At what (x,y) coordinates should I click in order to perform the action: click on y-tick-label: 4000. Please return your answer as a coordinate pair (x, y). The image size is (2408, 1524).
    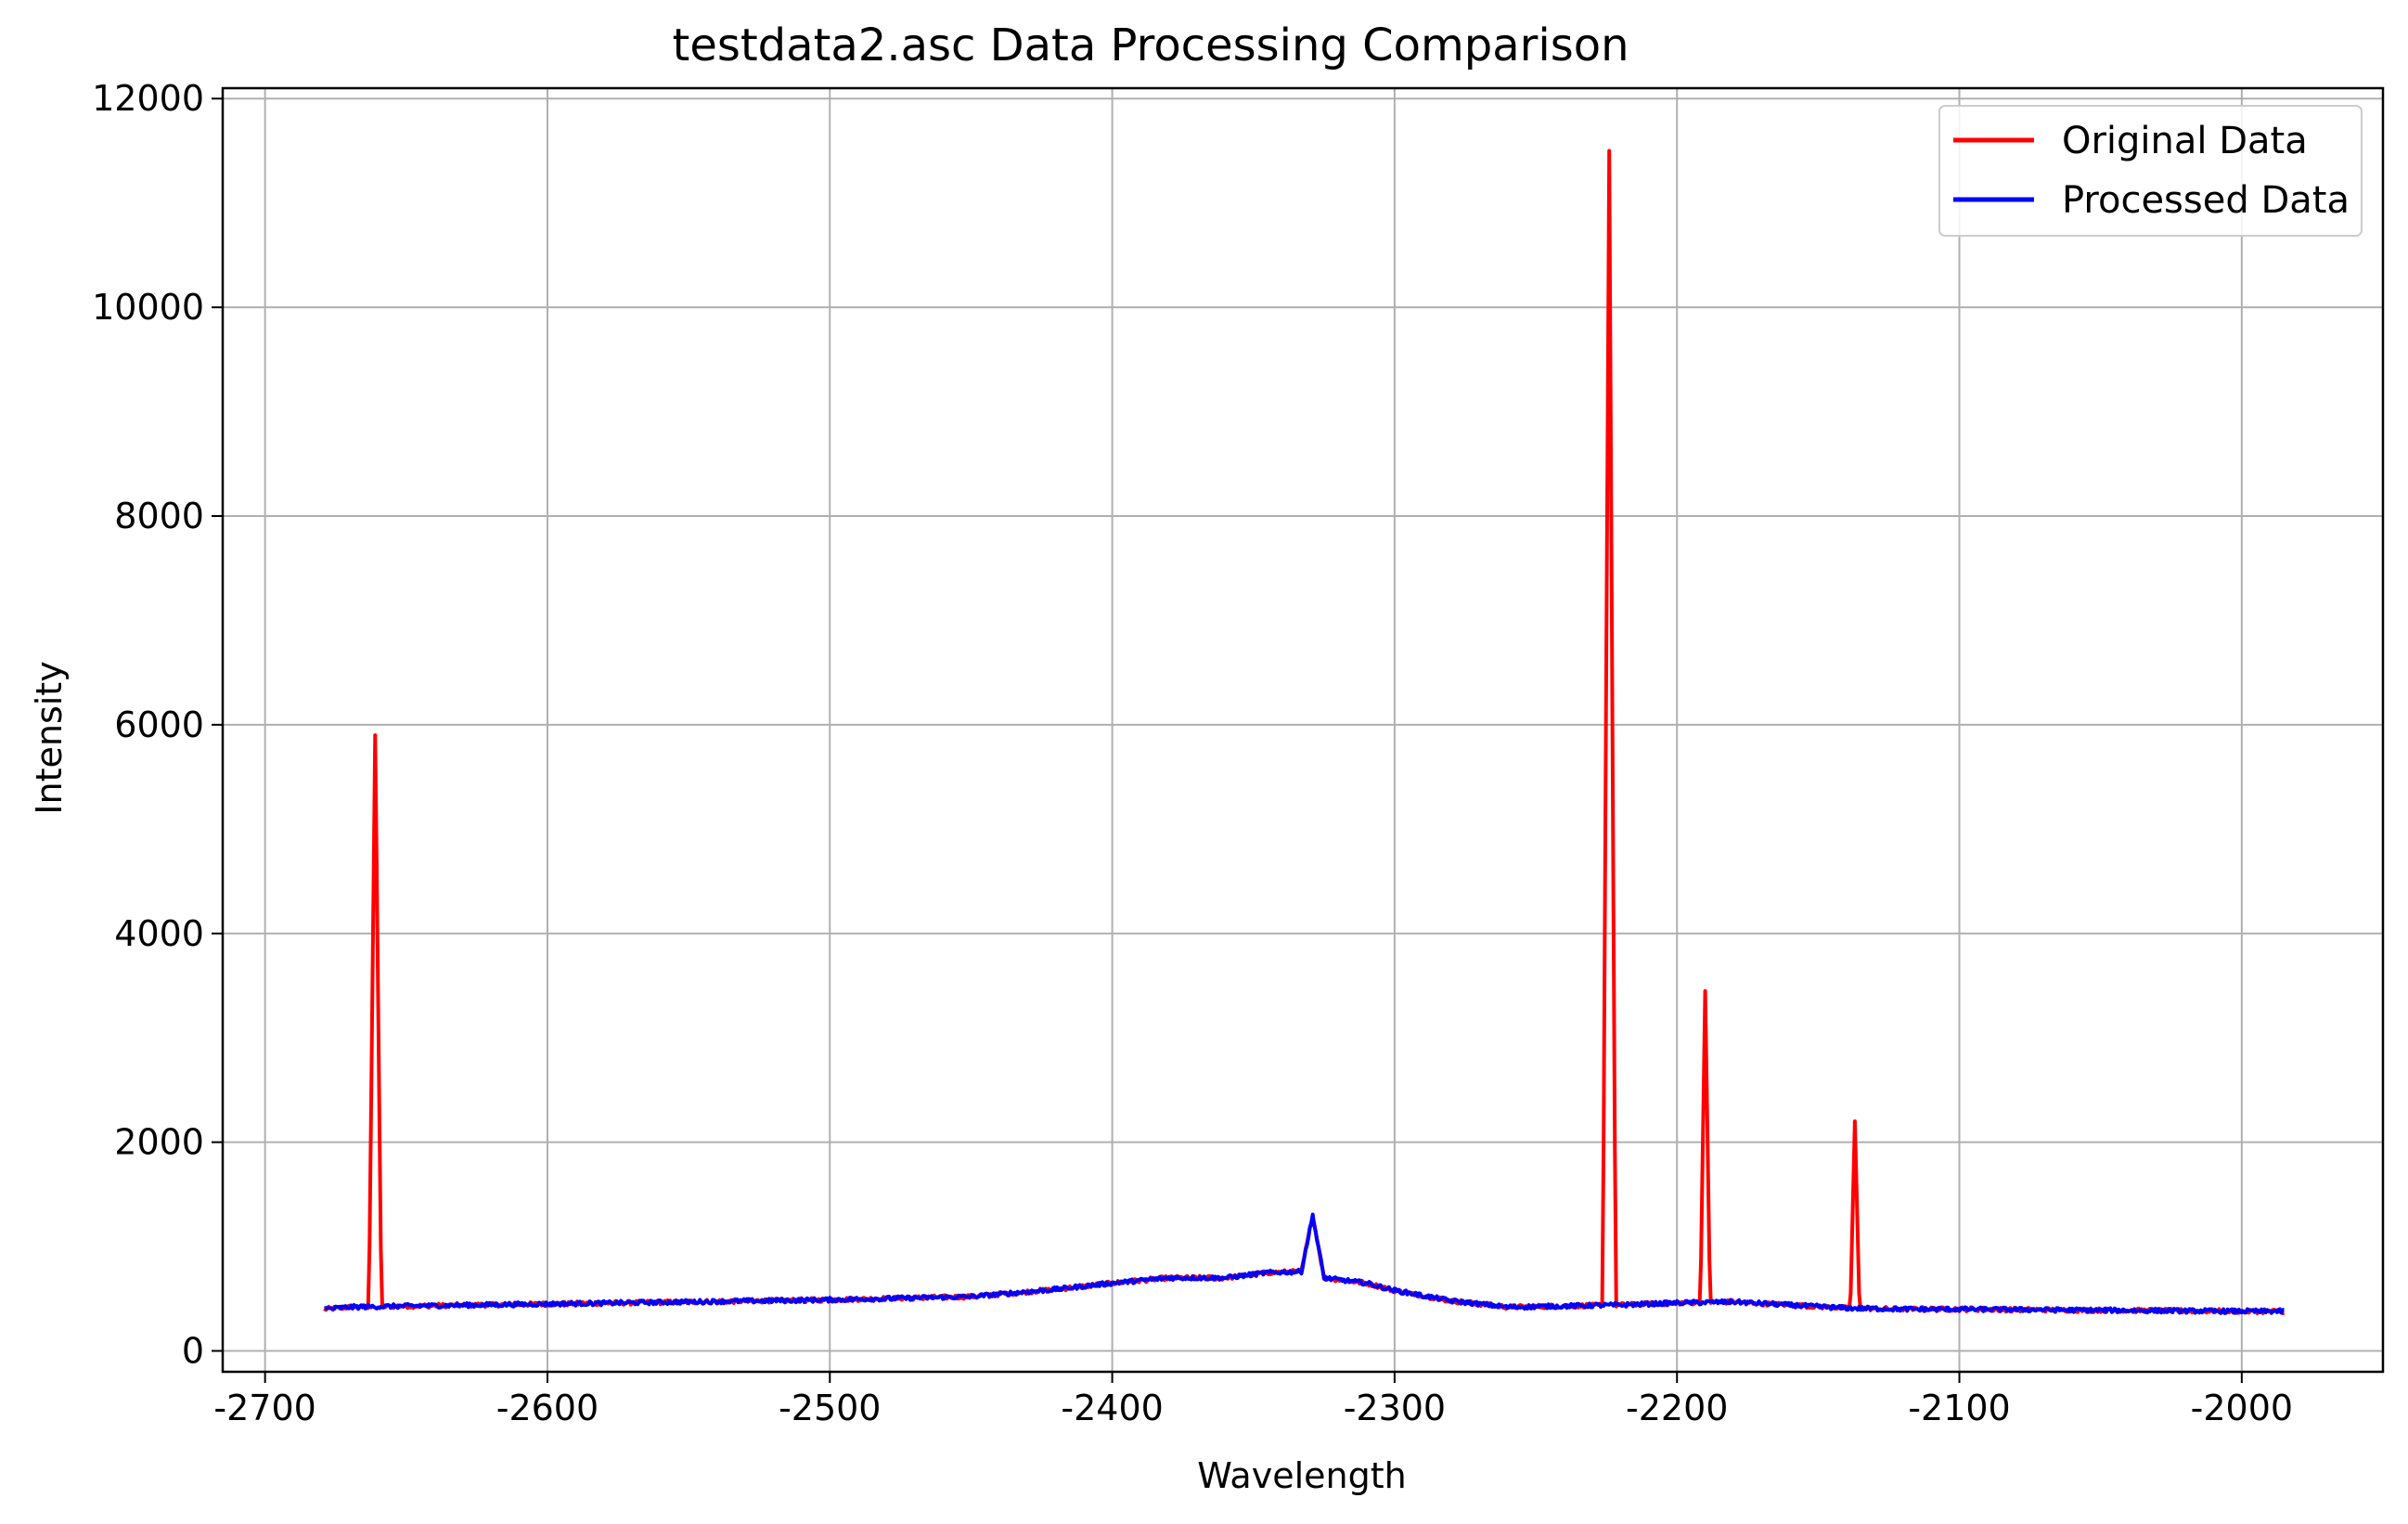
    Looking at the image, I should click on (159, 933).